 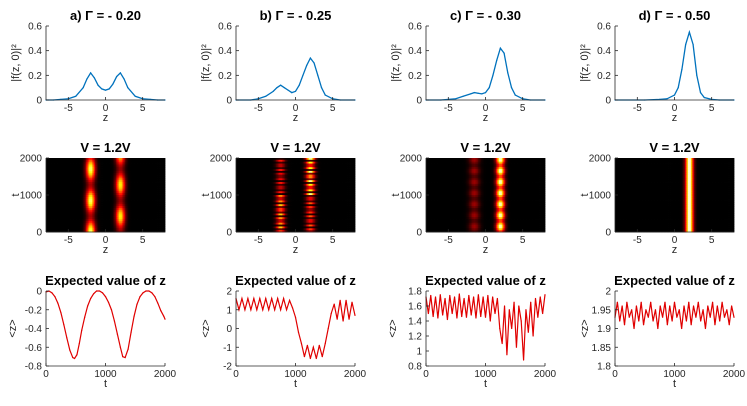 What do you see at coordinates (295, 79) in the screenshot?
I see `data-points` at bounding box center [295, 79].